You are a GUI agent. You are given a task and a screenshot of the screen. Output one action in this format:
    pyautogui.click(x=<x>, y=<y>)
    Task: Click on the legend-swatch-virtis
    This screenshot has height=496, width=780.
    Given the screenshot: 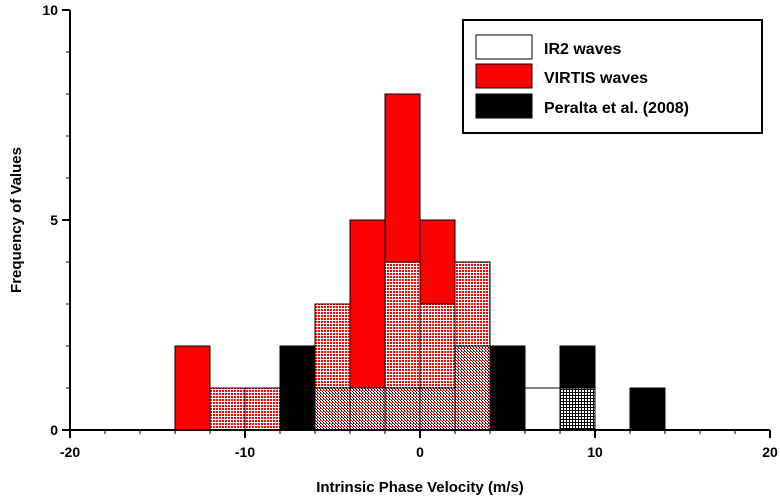 What is the action you would take?
    pyautogui.click(x=504, y=76)
    